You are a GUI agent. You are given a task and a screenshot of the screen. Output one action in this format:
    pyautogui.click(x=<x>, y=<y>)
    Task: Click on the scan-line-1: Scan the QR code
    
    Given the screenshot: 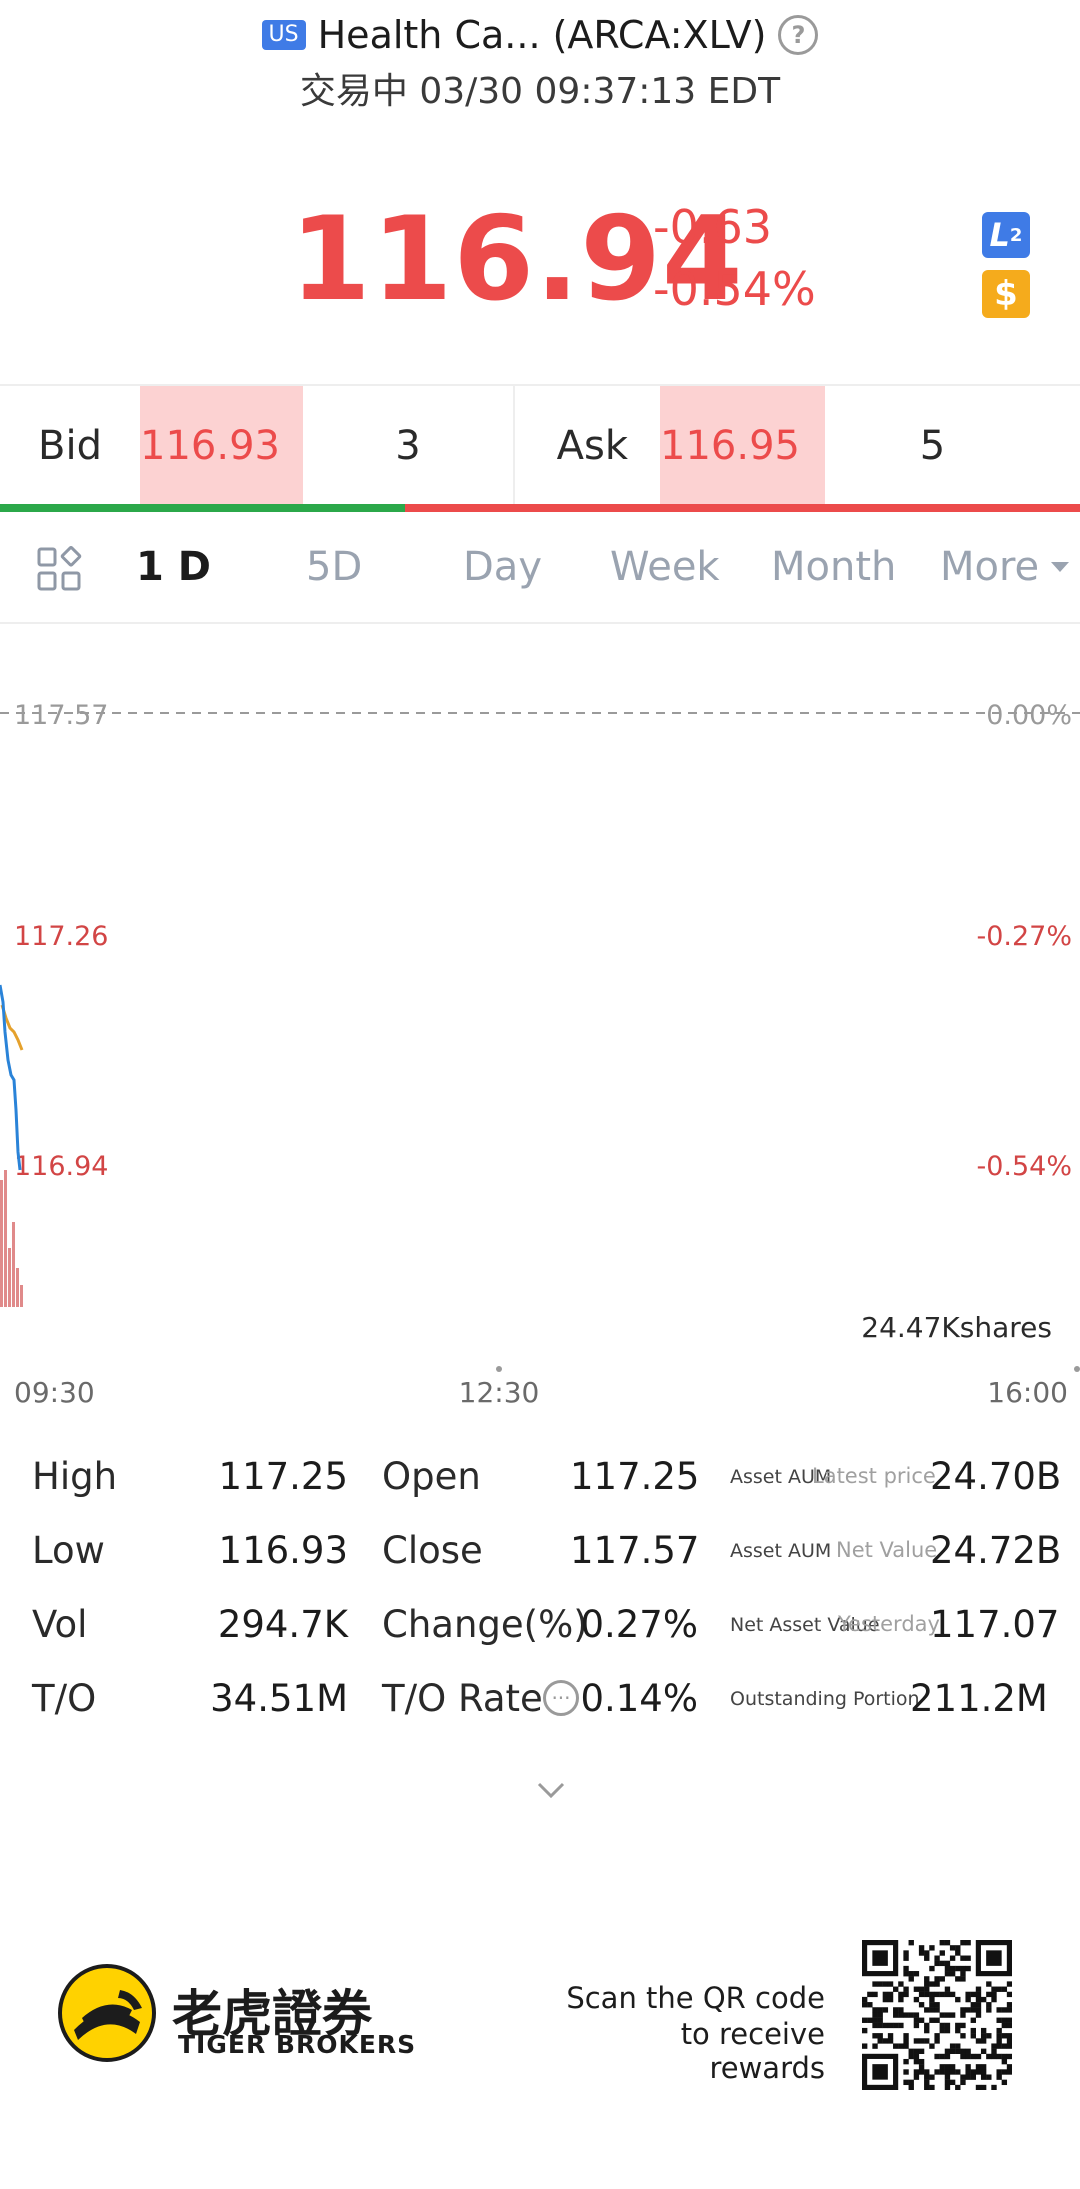 What is the action you would take?
    pyautogui.click(x=695, y=1998)
    